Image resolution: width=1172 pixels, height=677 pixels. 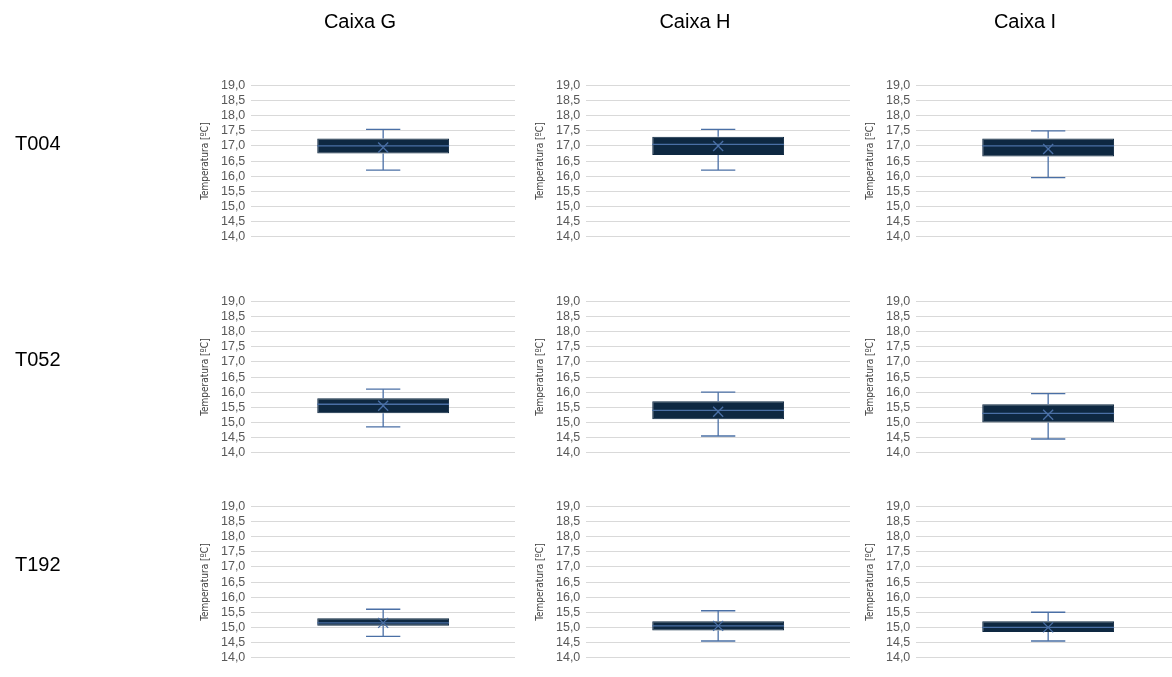 I want to click on text: T192, so click(x=38, y=564).